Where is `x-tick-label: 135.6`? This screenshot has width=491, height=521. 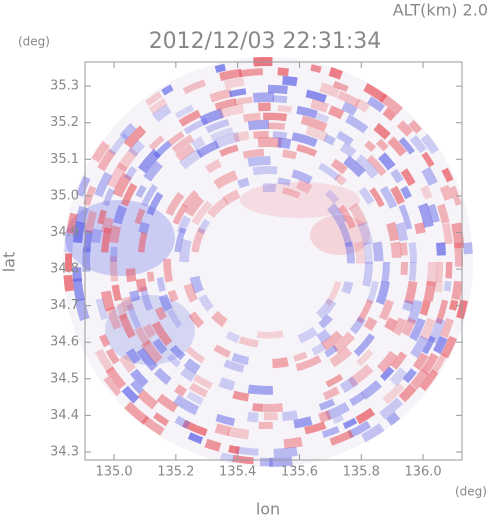 x-tick-label: 135.6 is located at coordinates (299, 472).